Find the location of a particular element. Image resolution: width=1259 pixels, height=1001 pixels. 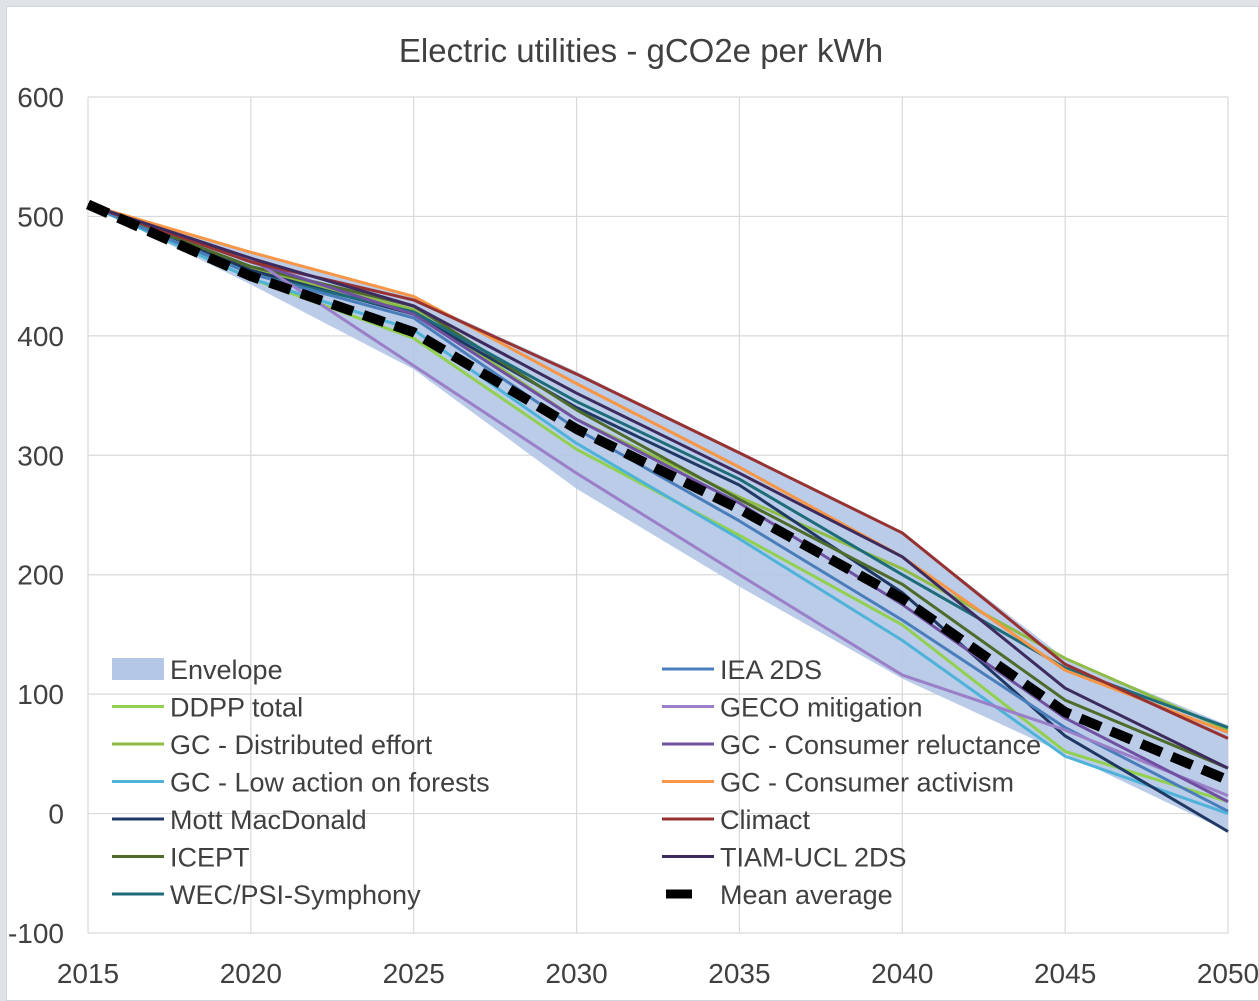

y-tick-label-7: -100 is located at coordinates (36, 933).